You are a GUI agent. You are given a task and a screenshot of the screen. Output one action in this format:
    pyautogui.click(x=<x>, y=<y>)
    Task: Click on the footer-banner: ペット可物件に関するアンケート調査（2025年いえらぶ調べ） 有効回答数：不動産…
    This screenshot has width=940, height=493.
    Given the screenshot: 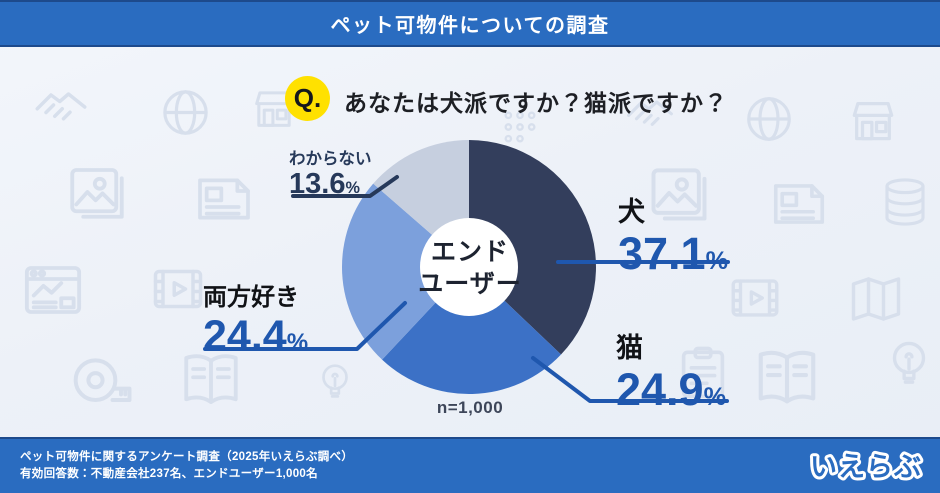 What is the action you would take?
    pyautogui.click(x=470, y=465)
    